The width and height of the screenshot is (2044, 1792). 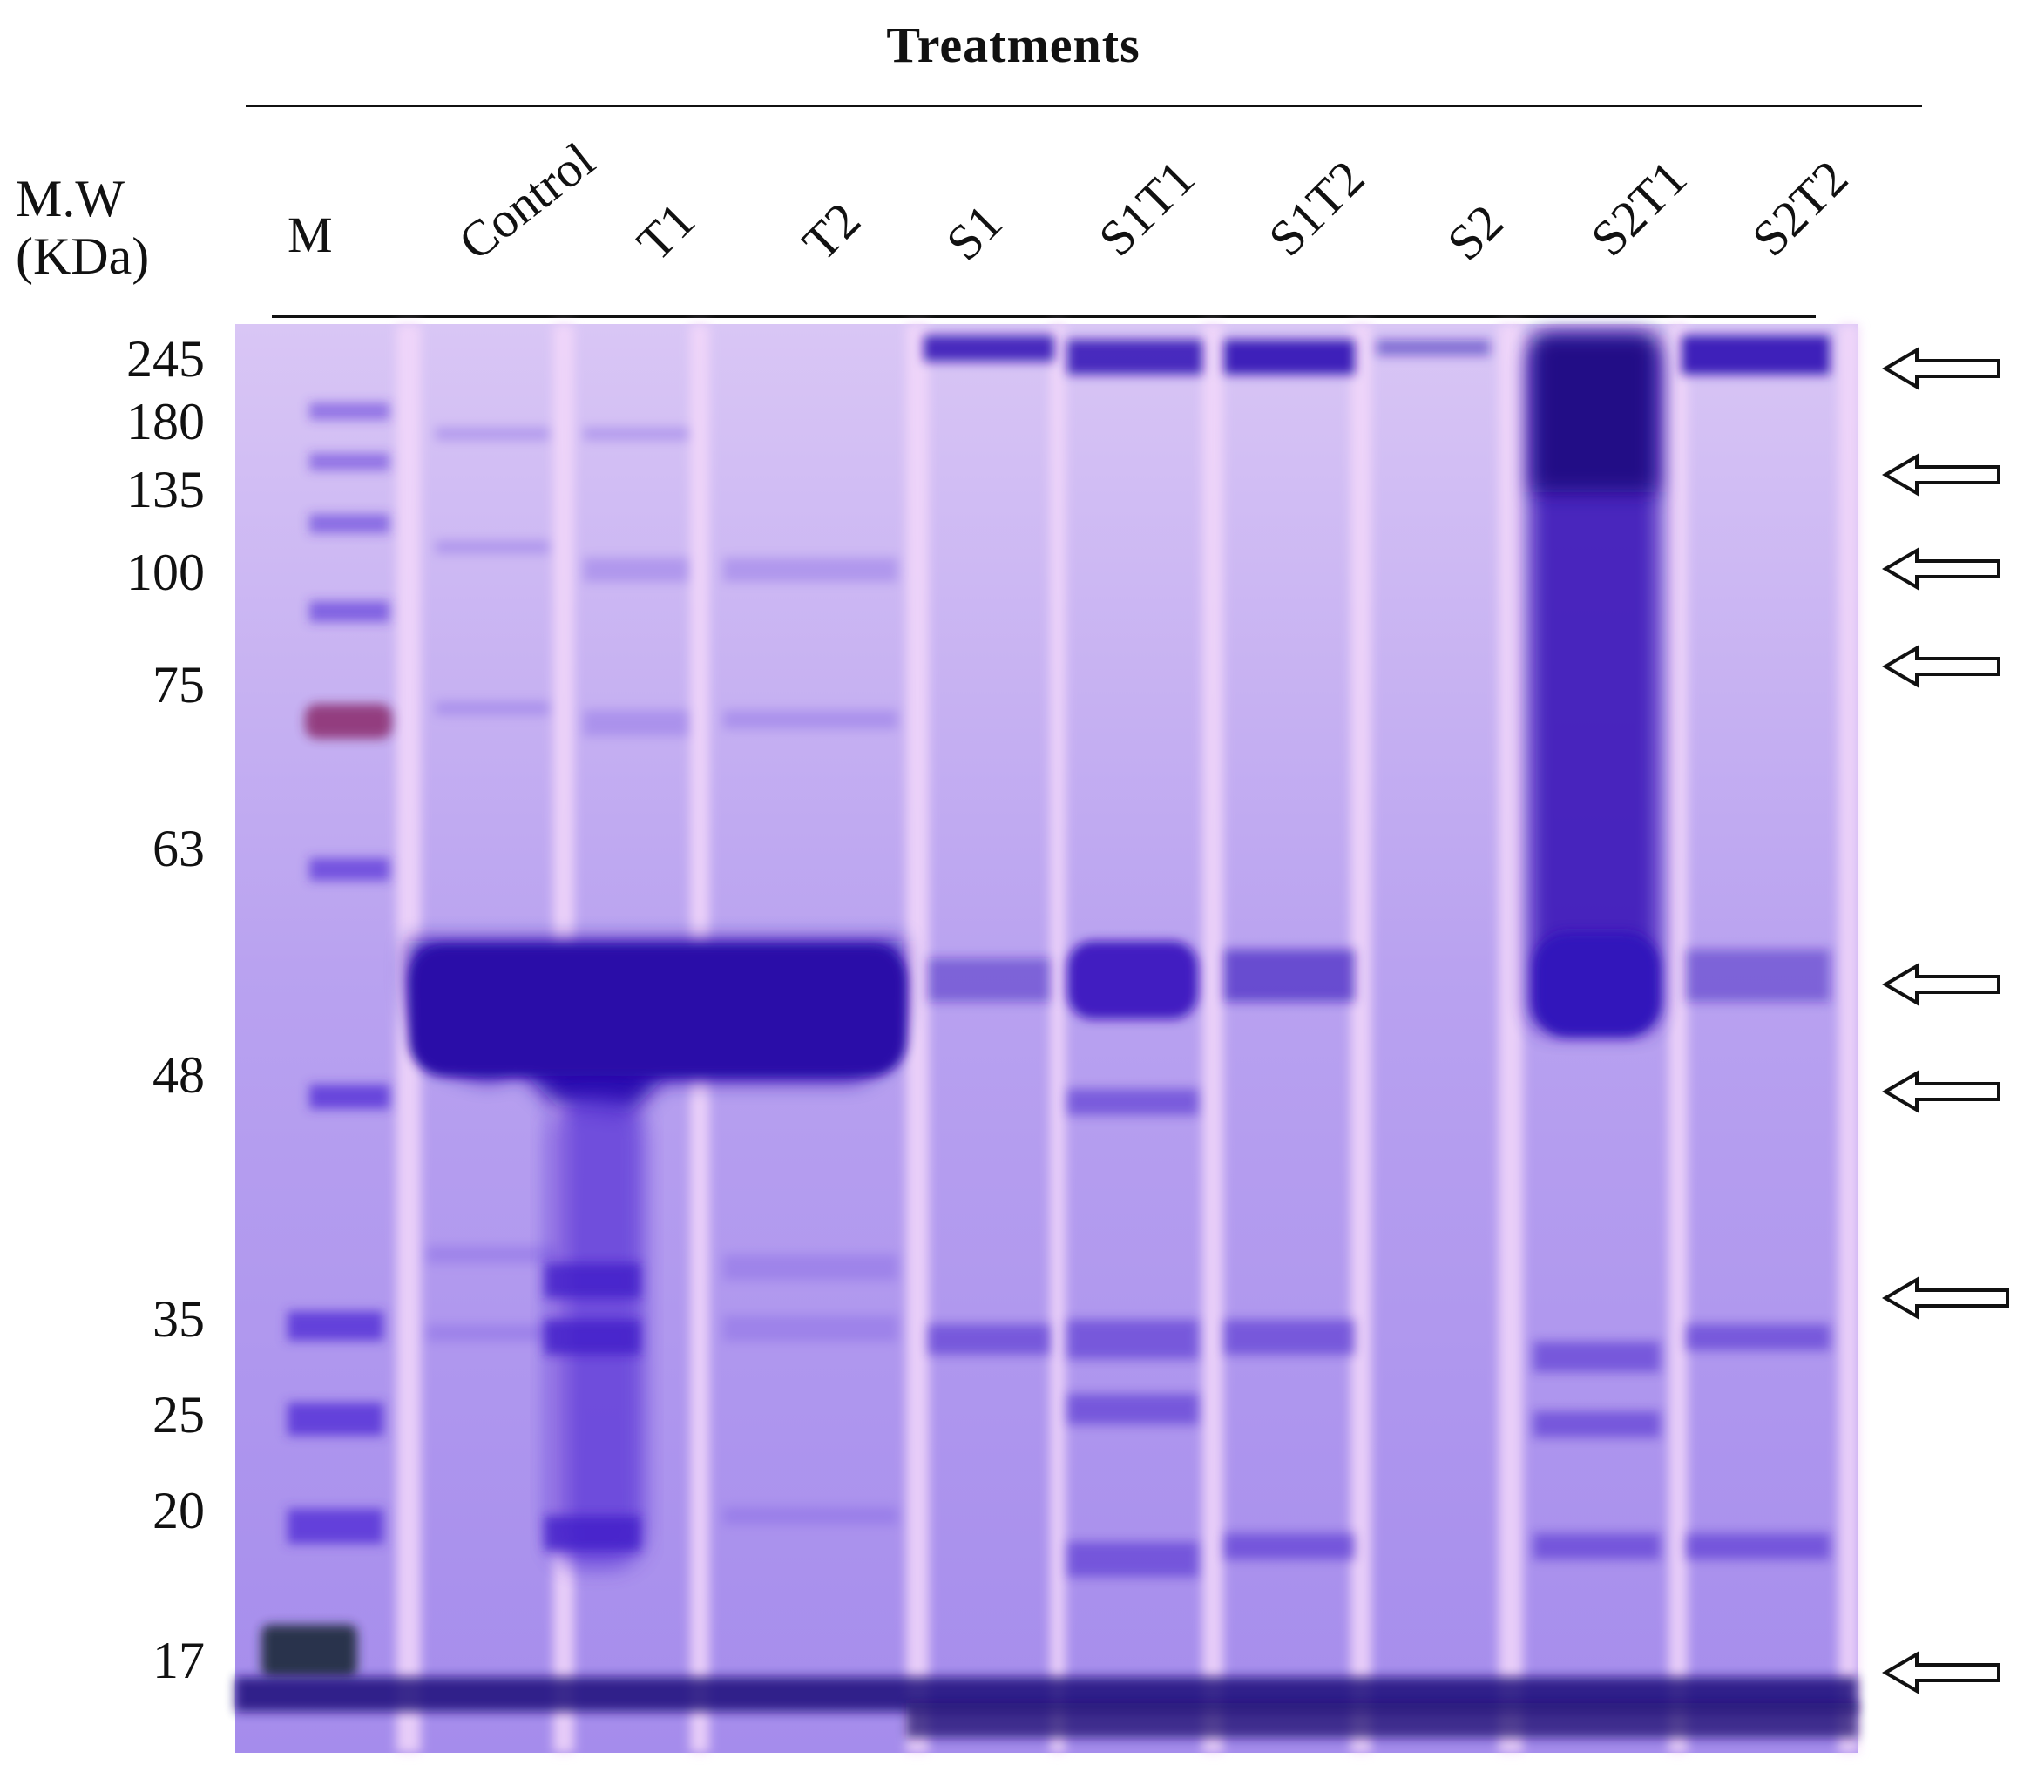 I want to click on mw-tick-35: 35, so click(x=178, y=1319).